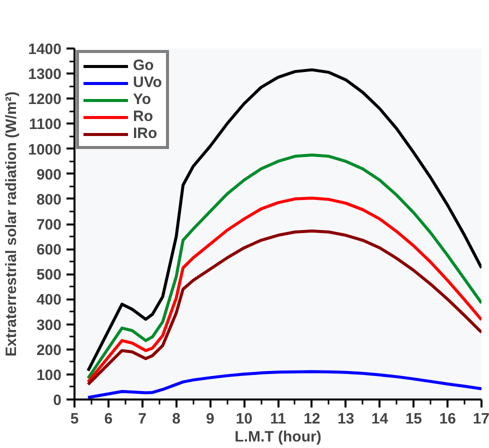 The height and width of the screenshot is (448, 489). What do you see at coordinates (45, 149) in the screenshot?
I see `y-tick-label: 1000` at bounding box center [45, 149].